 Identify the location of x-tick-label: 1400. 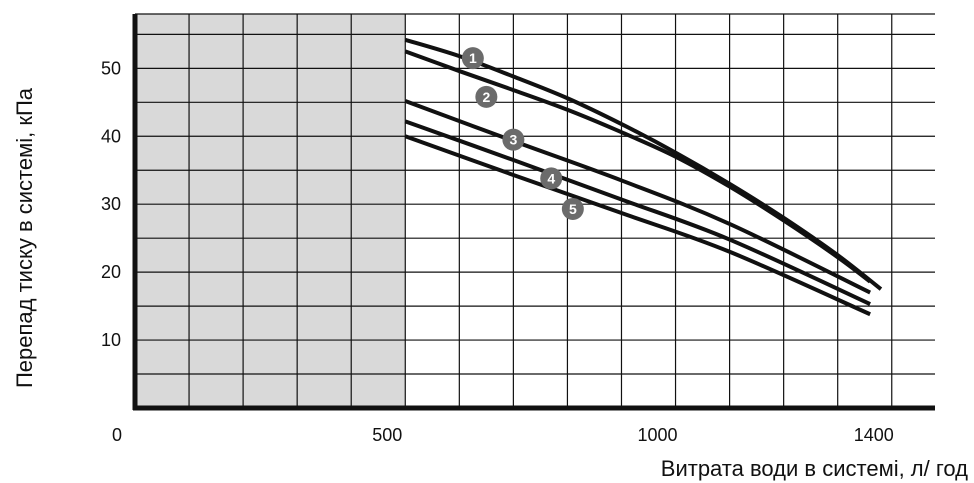
(874, 435).